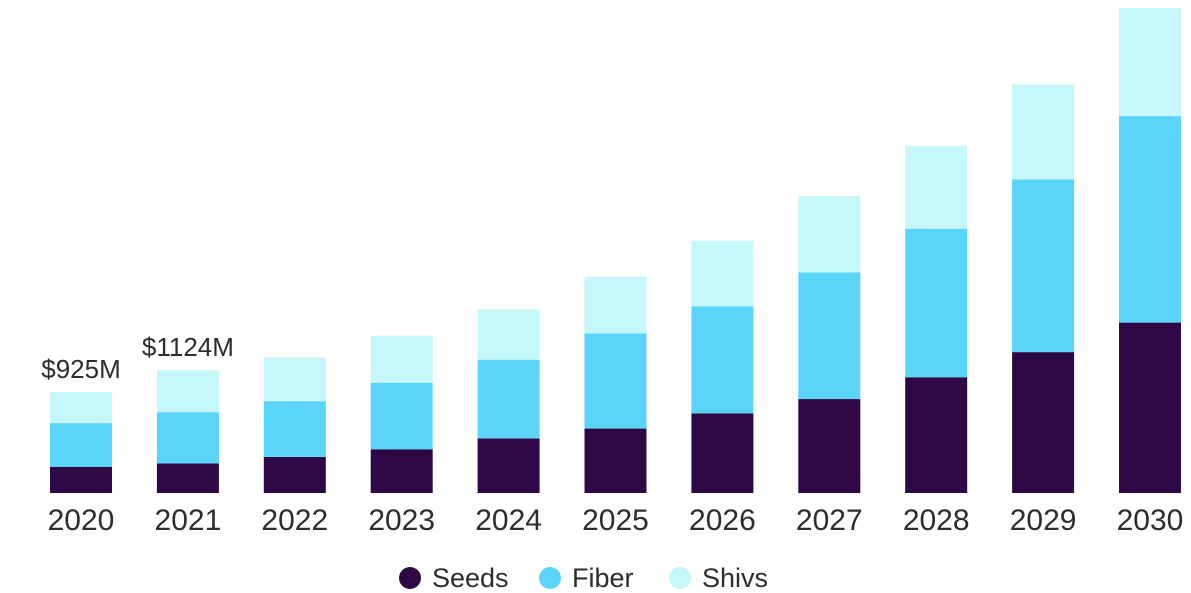 The image size is (1191, 593). What do you see at coordinates (137, 358) in the screenshot?
I see `data-labels-group: $925M $1124M` at bounding box center [137, 358].